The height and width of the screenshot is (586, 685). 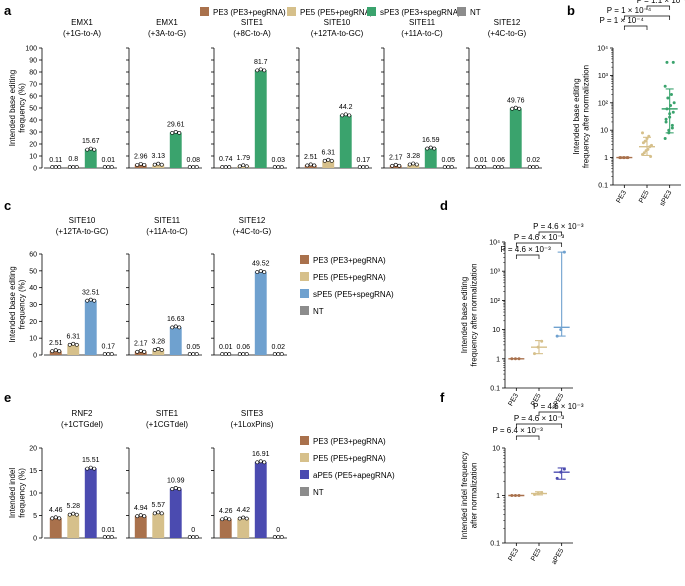 I want to click on y-axis-label: Intended base editingfrequency (%), so click(x=17, y=108).